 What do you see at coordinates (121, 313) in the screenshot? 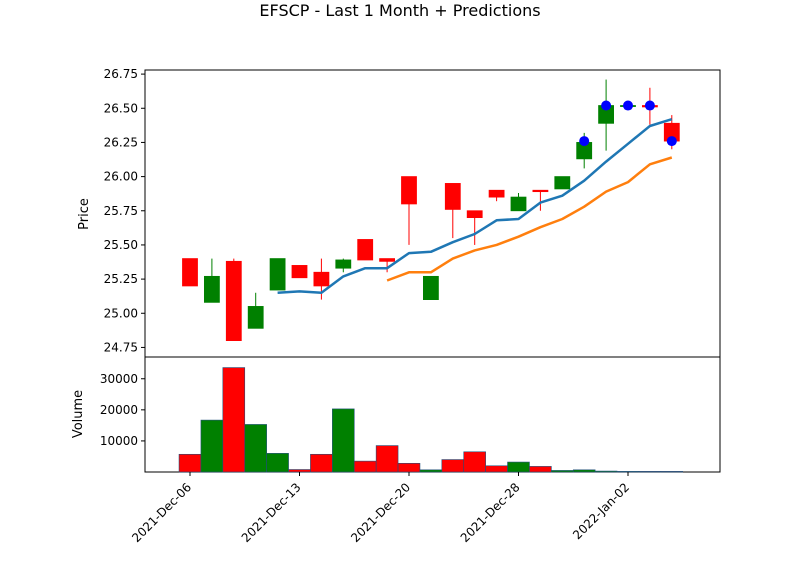
I see `price-tick-label: 25.00` at bounding box center [121, 313].